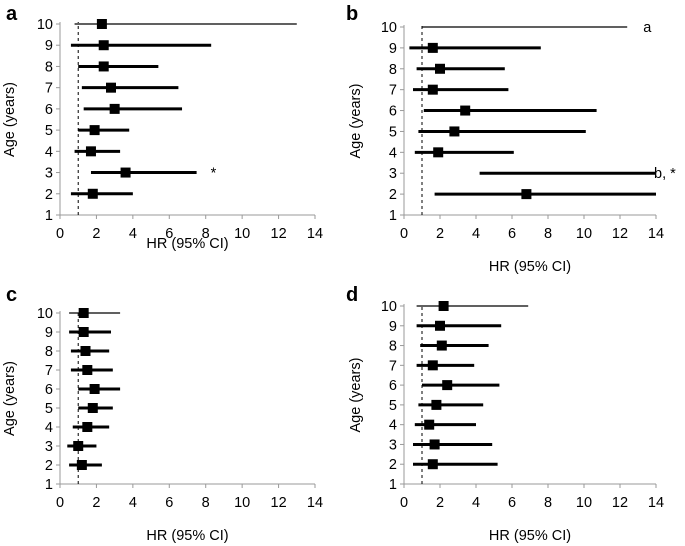  What do you see at coordinates (647, 28) in the screenshot?
I see `annotation-label: a` at bounding box center [647, 28].